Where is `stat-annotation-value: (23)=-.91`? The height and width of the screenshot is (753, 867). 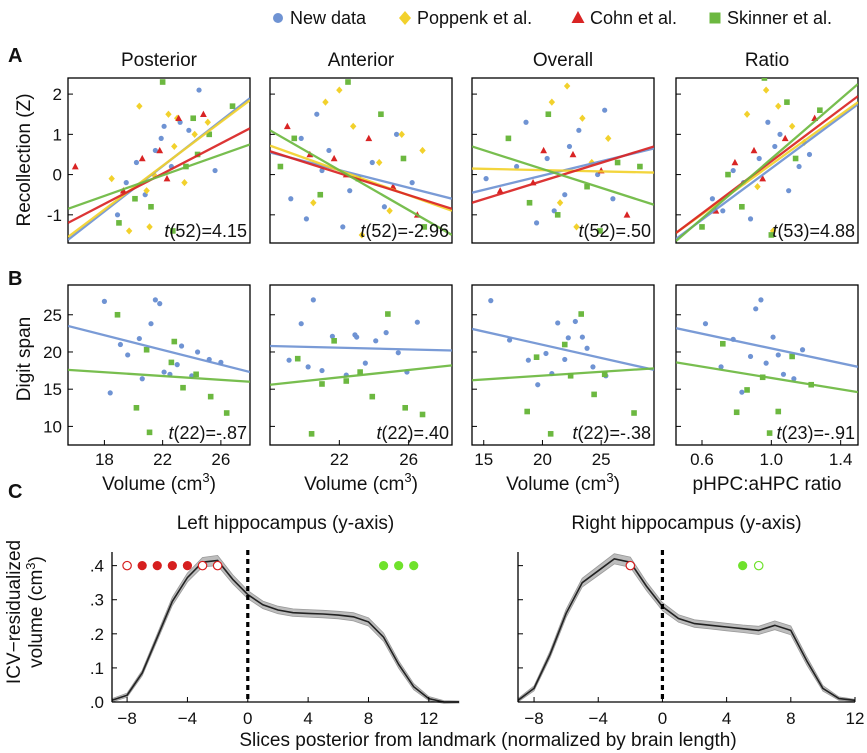 stat-annotation-value: (23)=-.91 is located at coordinates (818, 433).